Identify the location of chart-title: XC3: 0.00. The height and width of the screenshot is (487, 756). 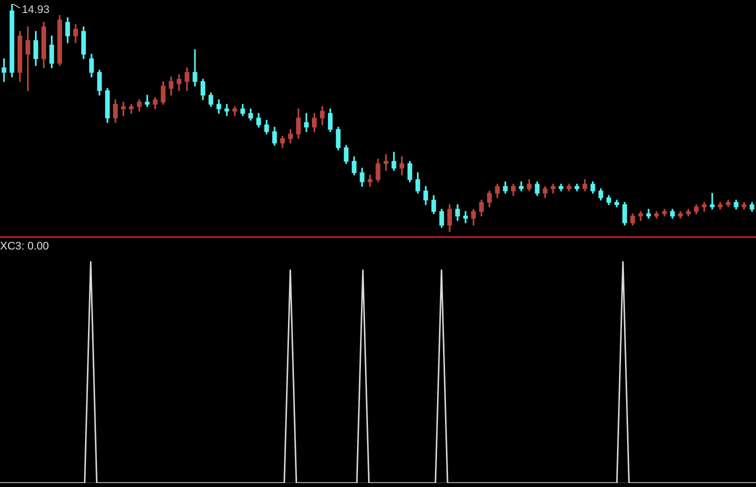
(24, 246).